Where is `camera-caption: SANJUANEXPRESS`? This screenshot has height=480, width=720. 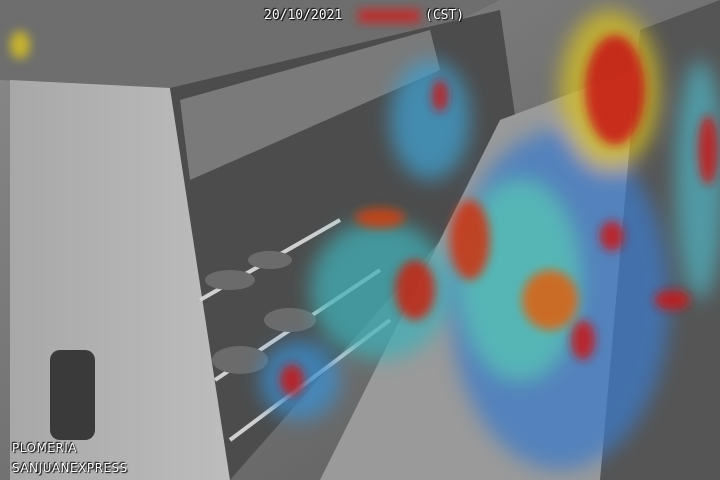
camera-caption: SANJUANEXPRESS is located at coordinates (70, 468).